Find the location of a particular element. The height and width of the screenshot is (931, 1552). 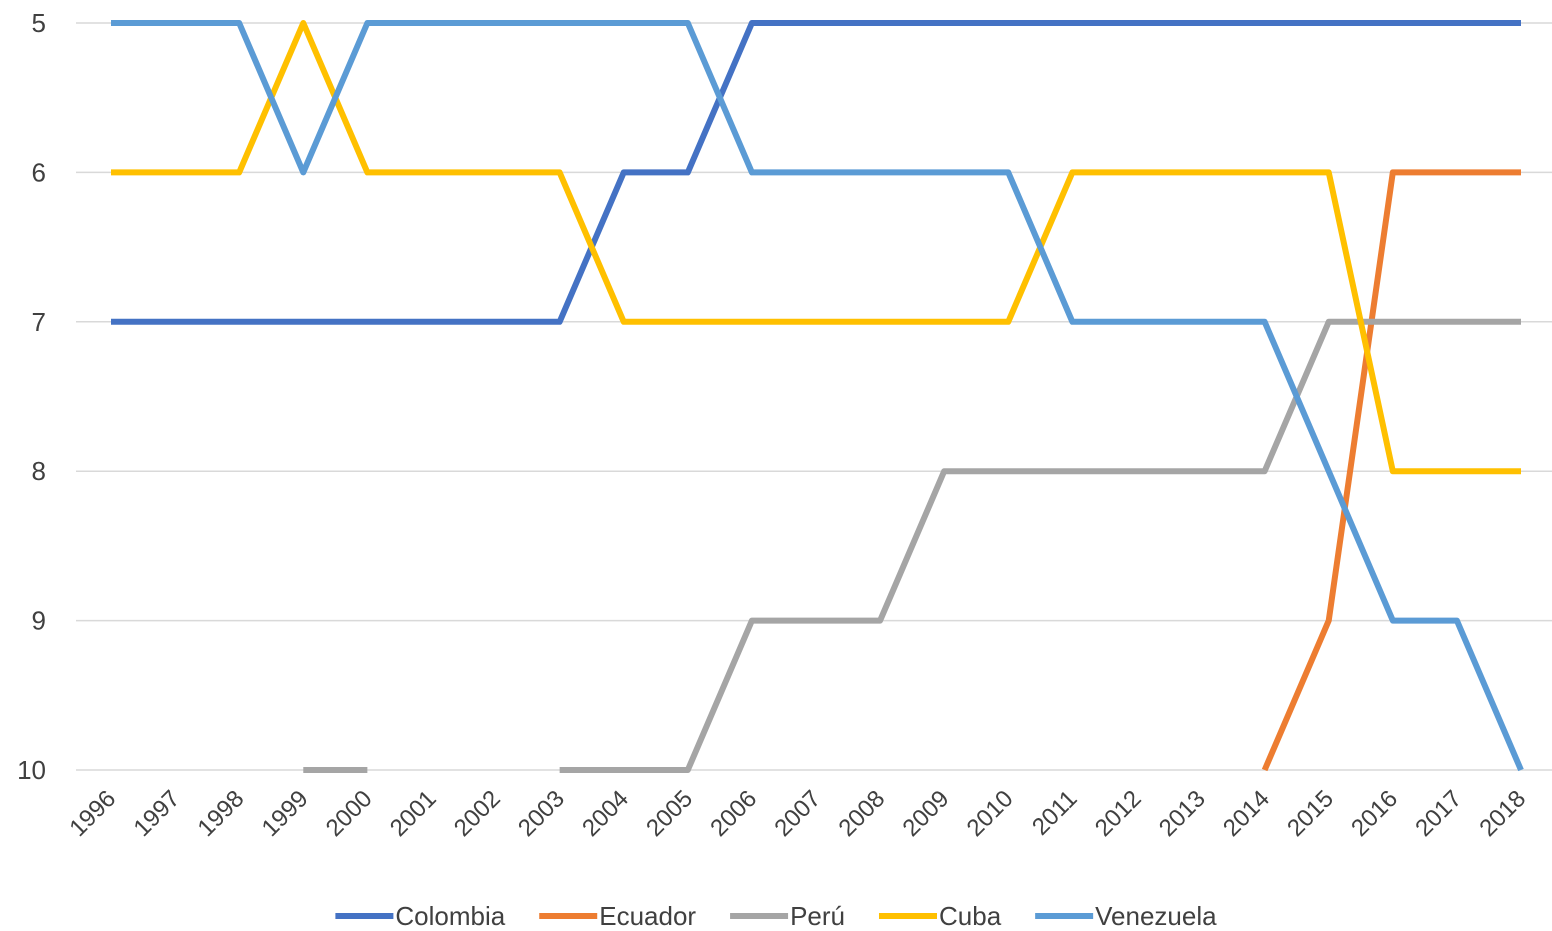

x-tick-label: 2010 is located at coordinates (990, 813).